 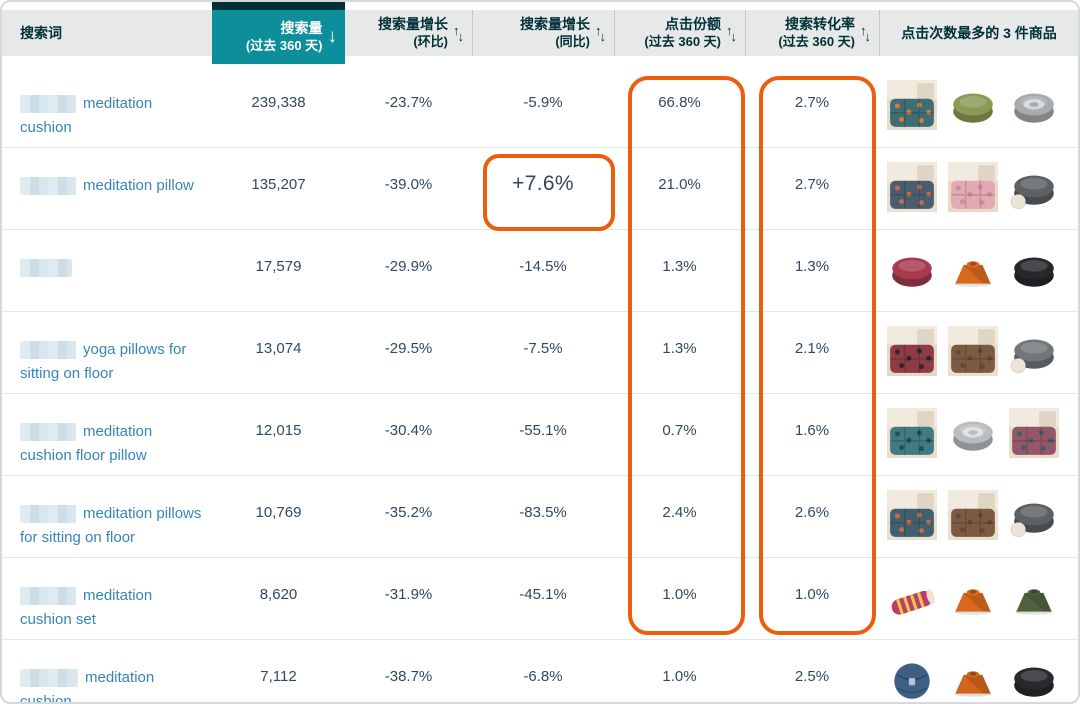 I want to click on search-term-link: meditation pillow, so click(x=138, y=185).